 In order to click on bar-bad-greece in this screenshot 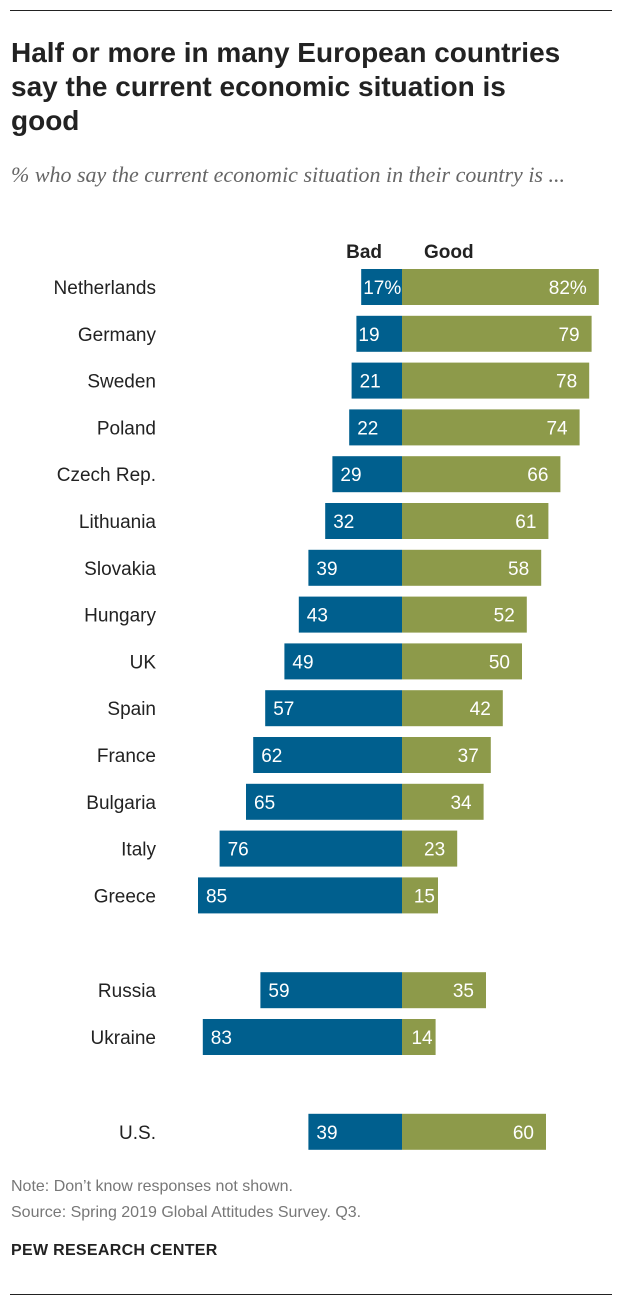, I will do `click(300, 895)`.